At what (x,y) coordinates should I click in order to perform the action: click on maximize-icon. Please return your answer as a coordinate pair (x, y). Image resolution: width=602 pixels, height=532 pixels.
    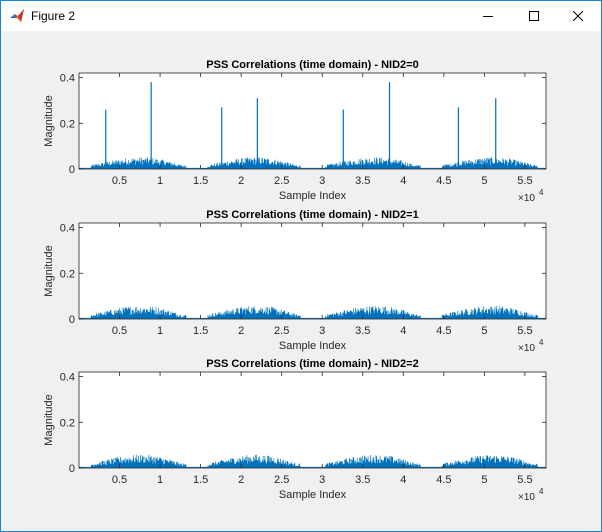
    Looking at the image, I should click on (534, 16).